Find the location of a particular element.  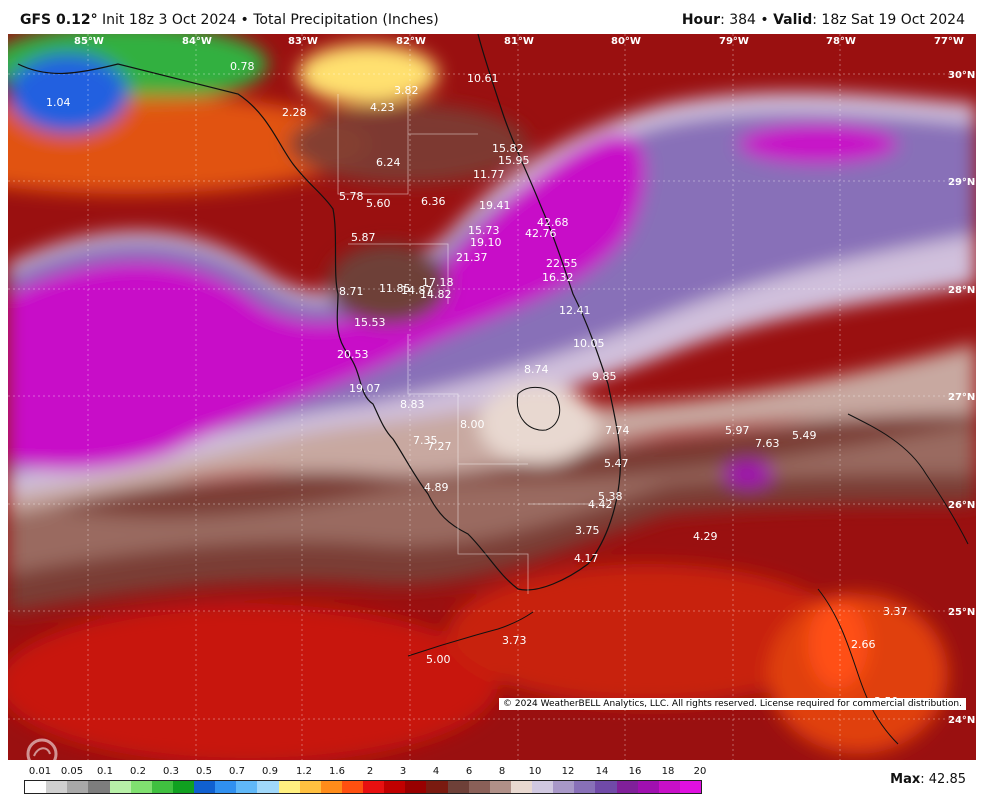

legend-tick: 0.9 is located at coordinates (270, 771).